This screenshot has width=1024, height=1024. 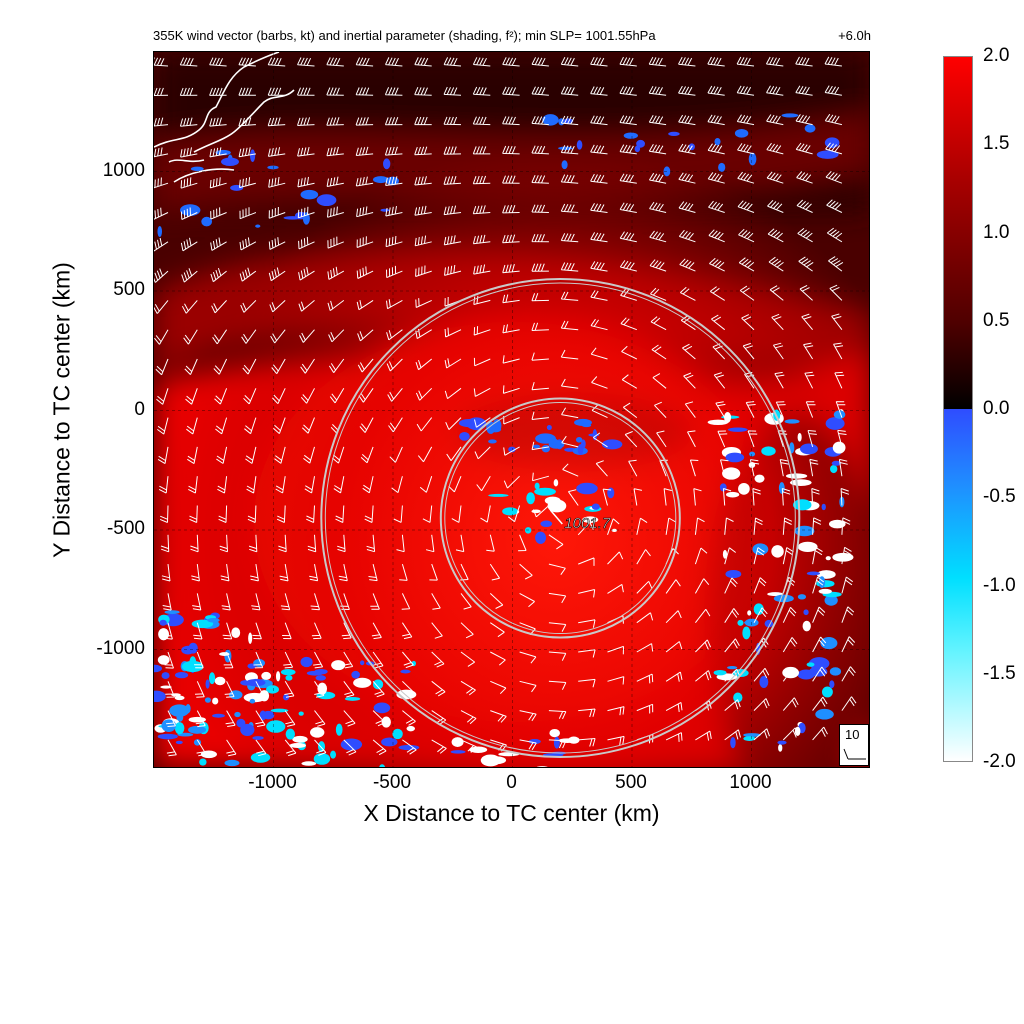 What do you see at coordinates (999, 497) in the screenshot?
I see `colorbar-tick-label: -0.5` at bounding box center [999, 497].